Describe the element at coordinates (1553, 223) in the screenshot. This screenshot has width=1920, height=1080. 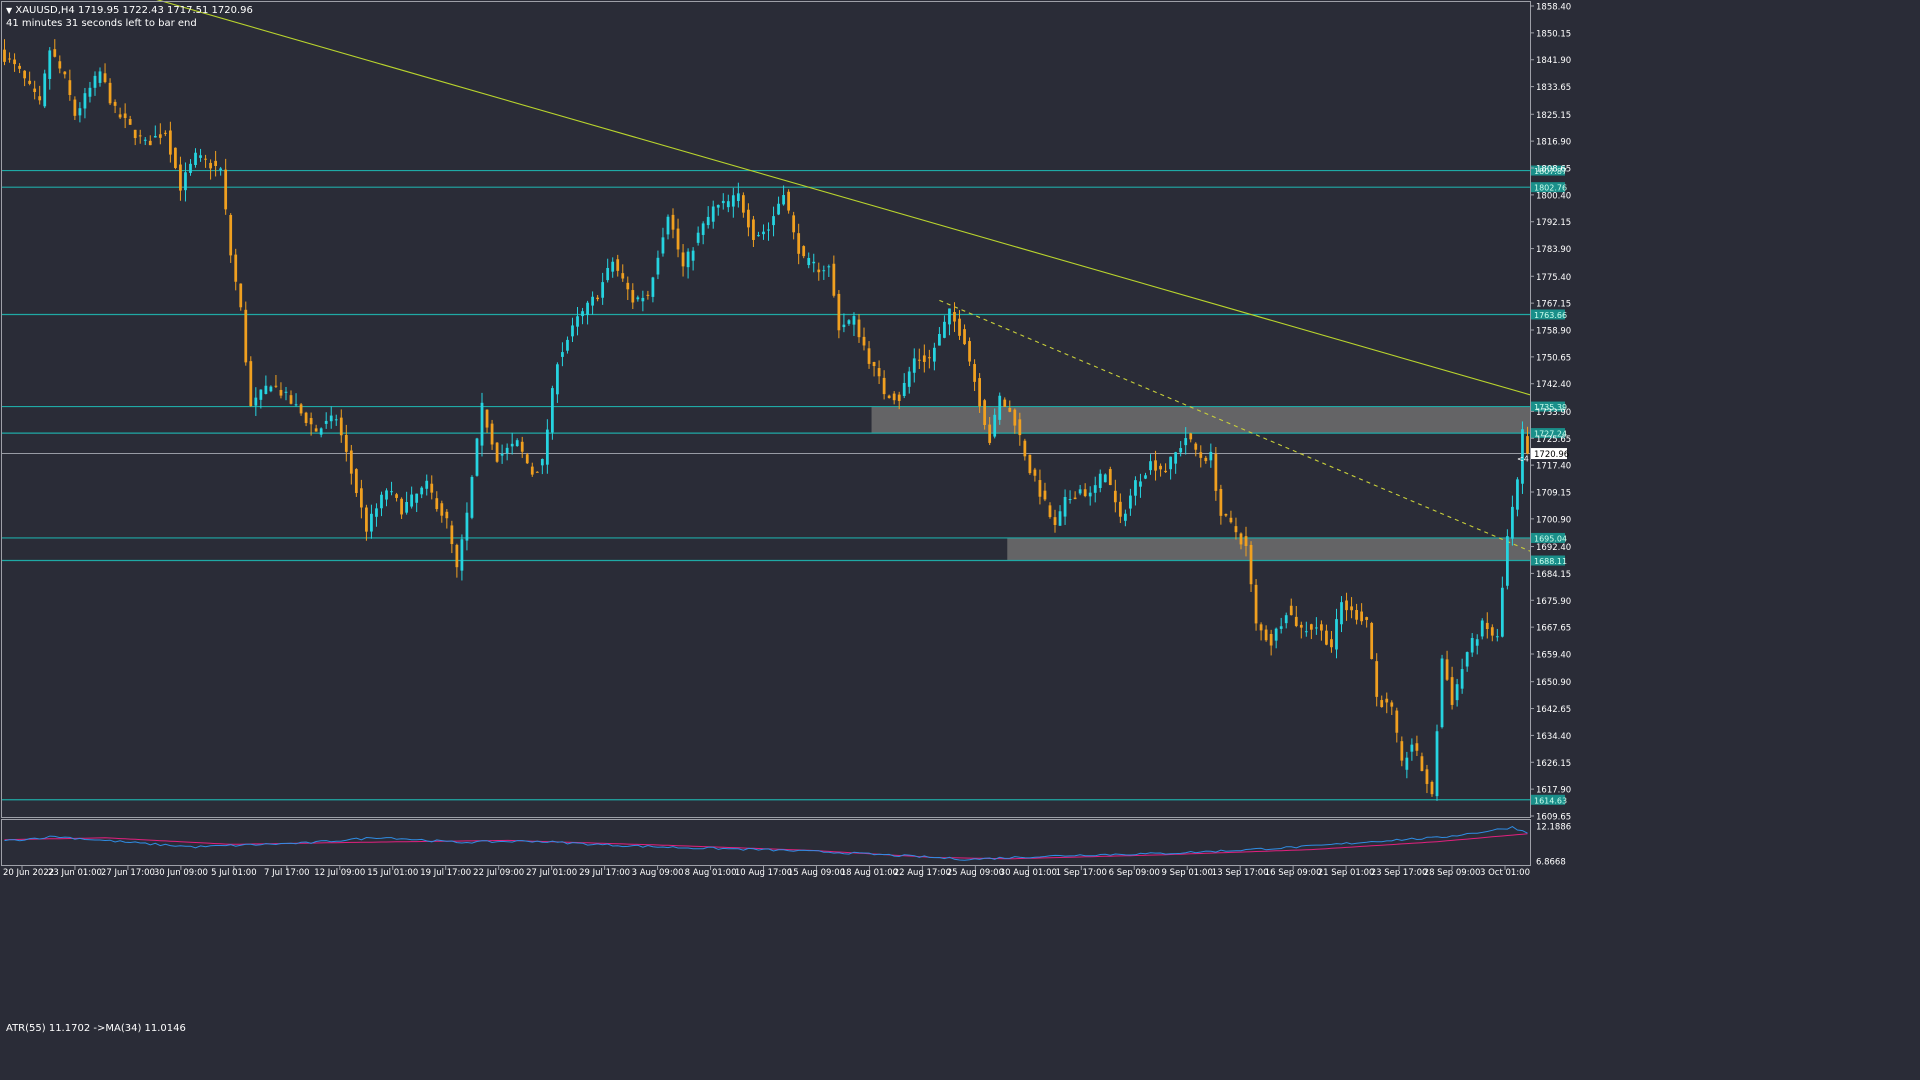
I see `price-axis-label: 1792.15` at that location.